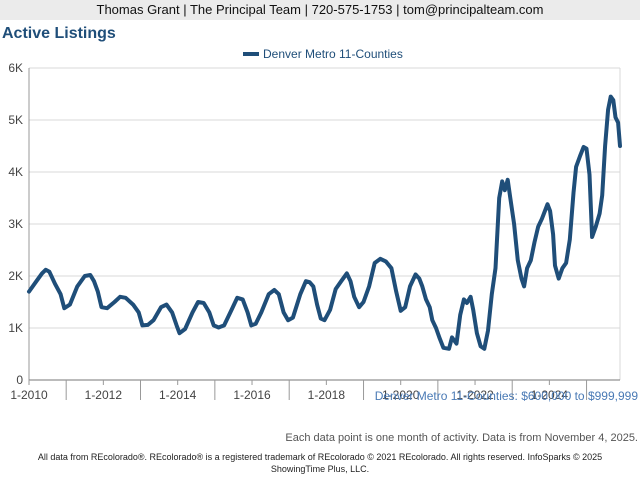  What do you see at coordinates (19, 380) in the screenshot?
I see `y-tick-label: 0` at bounding box center [19, 380].